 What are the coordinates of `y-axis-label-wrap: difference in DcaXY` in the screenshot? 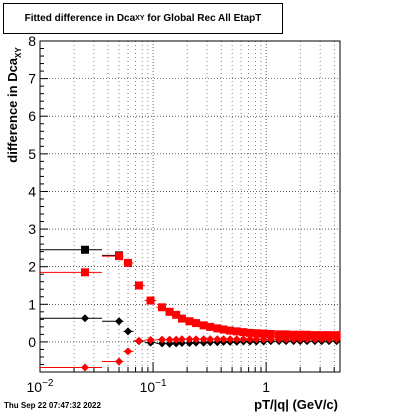 It's located at (14, 207).